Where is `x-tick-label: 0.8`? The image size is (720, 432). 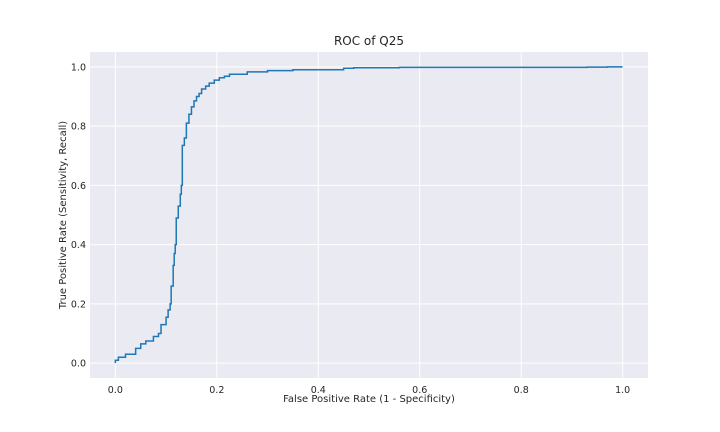
x-tick-label: 0.8 is located at coordinates (521, 390).